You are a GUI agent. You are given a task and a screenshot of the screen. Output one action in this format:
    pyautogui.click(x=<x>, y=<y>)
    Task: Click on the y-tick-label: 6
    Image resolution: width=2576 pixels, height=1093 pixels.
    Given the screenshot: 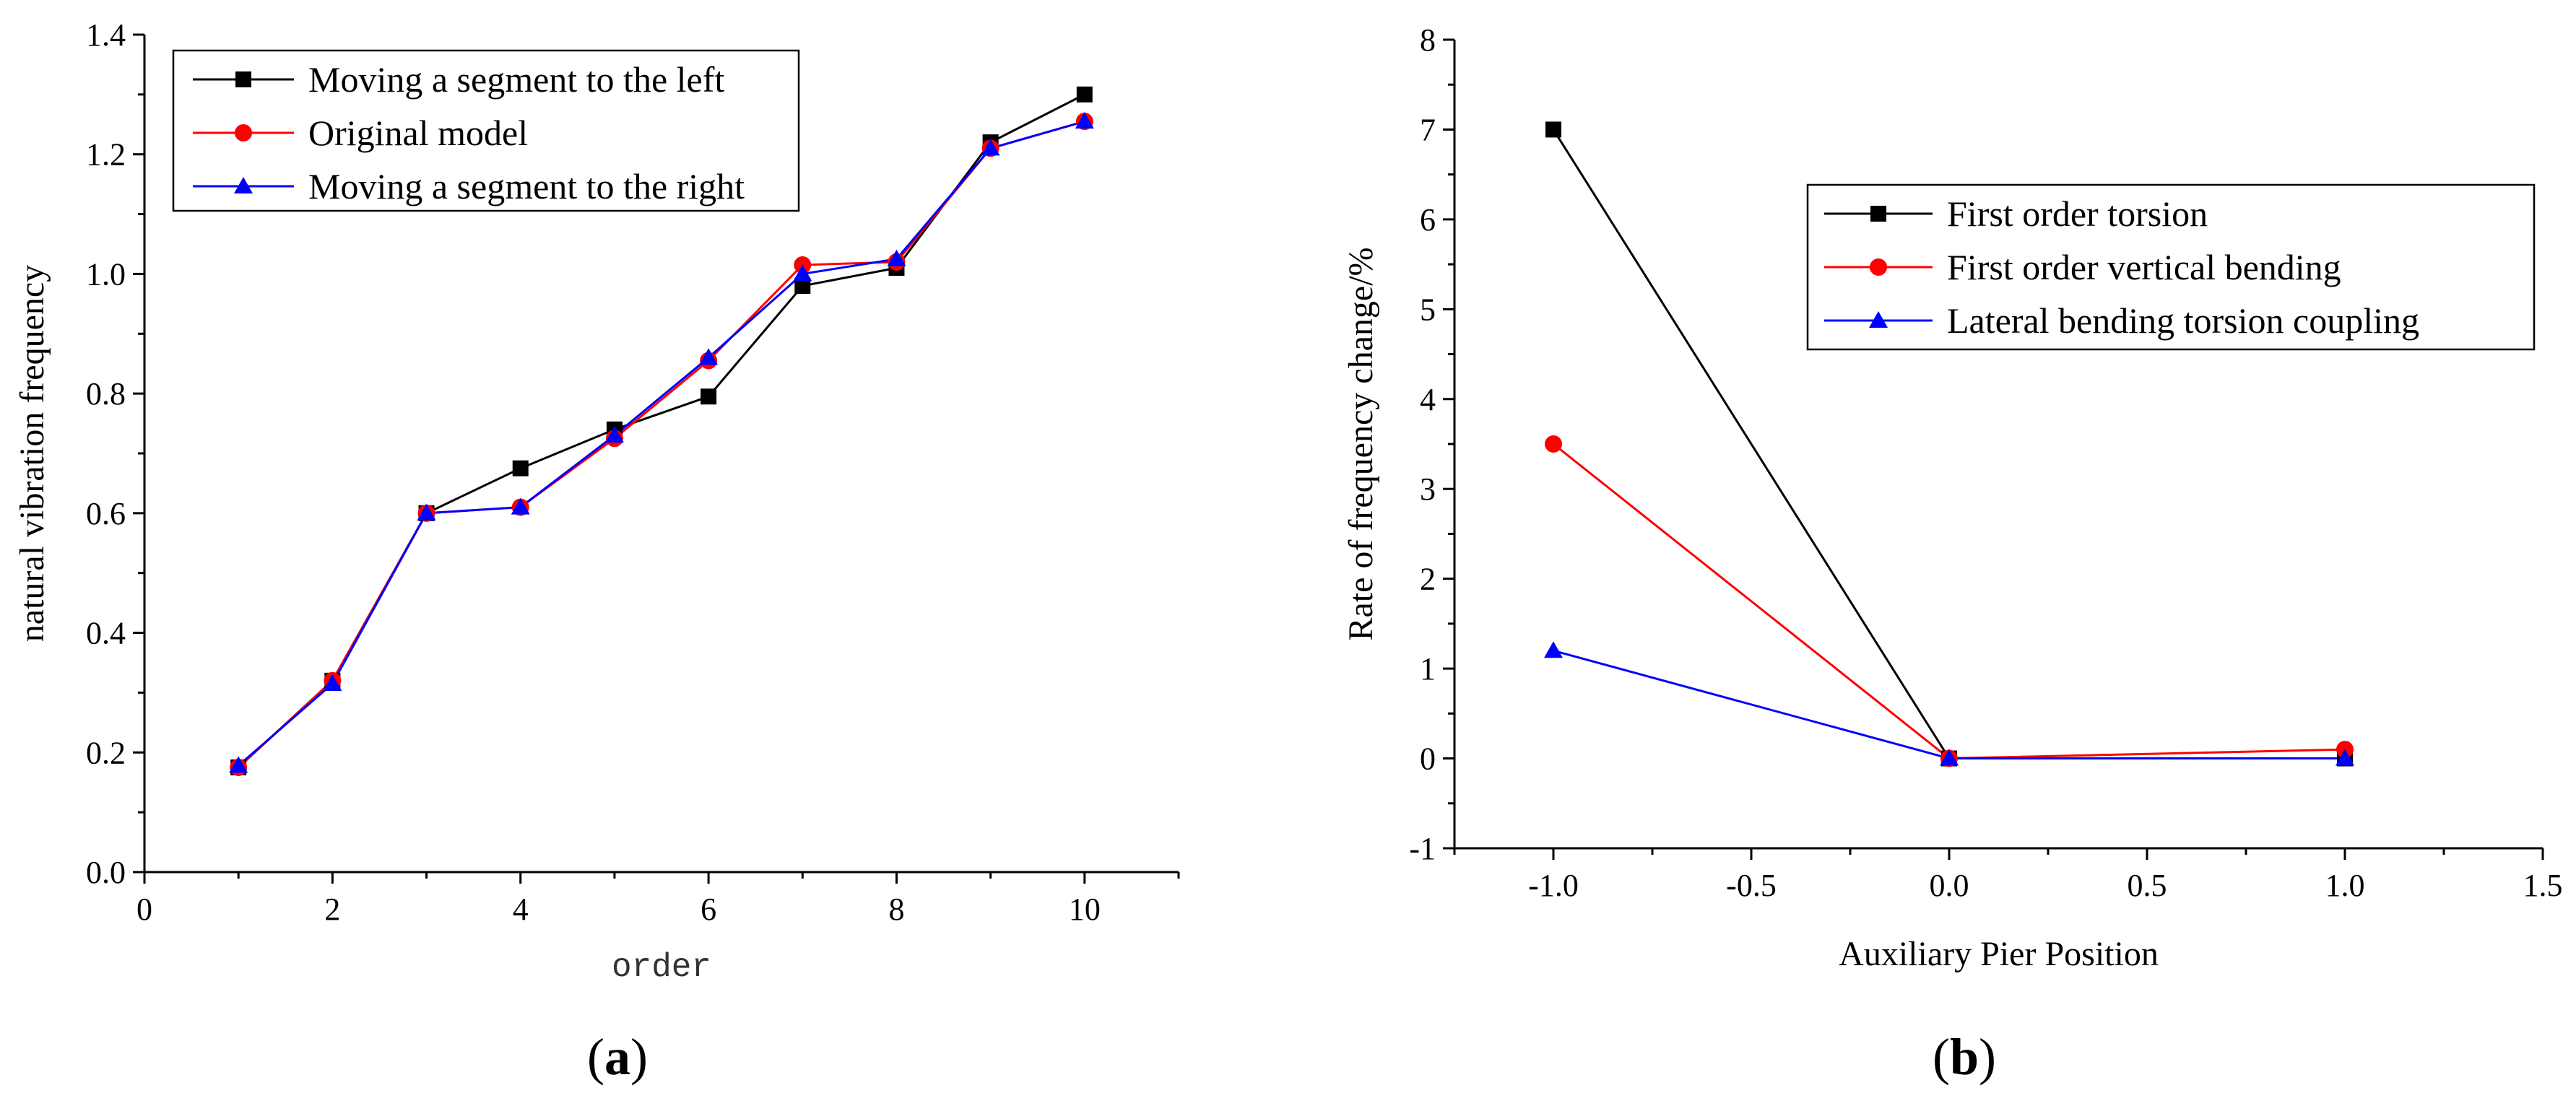 What is the action you would take?
    pyautogui.click(x=1428, y=220)
    